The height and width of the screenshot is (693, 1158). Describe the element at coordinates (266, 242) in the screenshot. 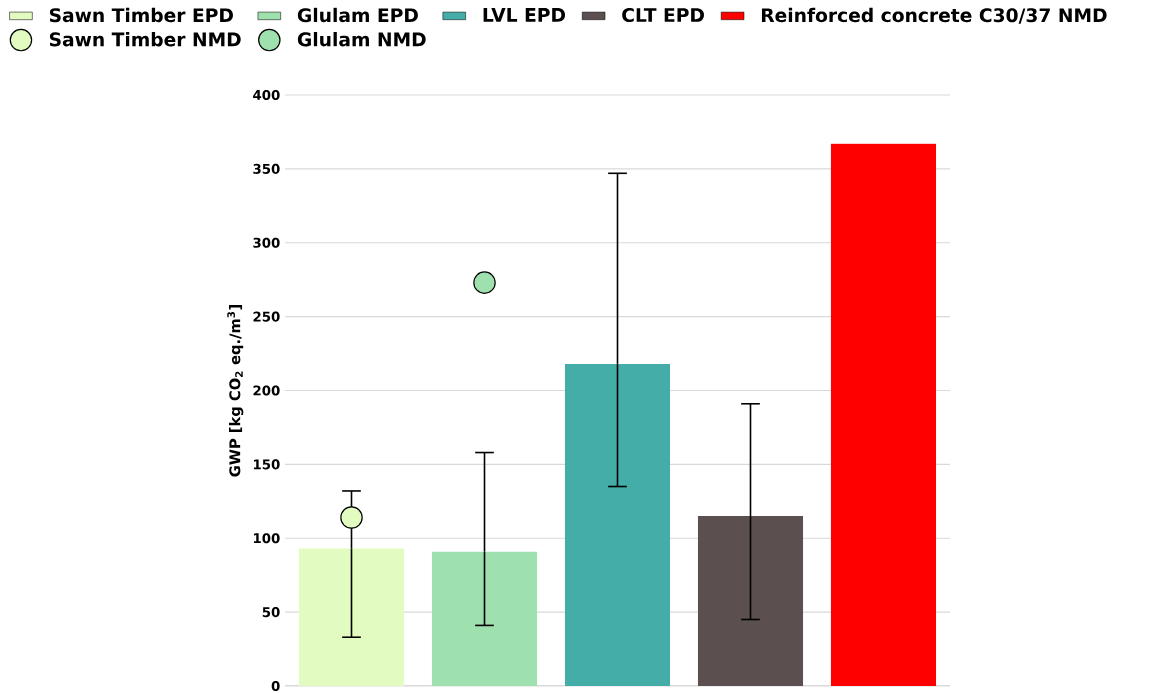

I see `y-tick-label: 300` at that location.